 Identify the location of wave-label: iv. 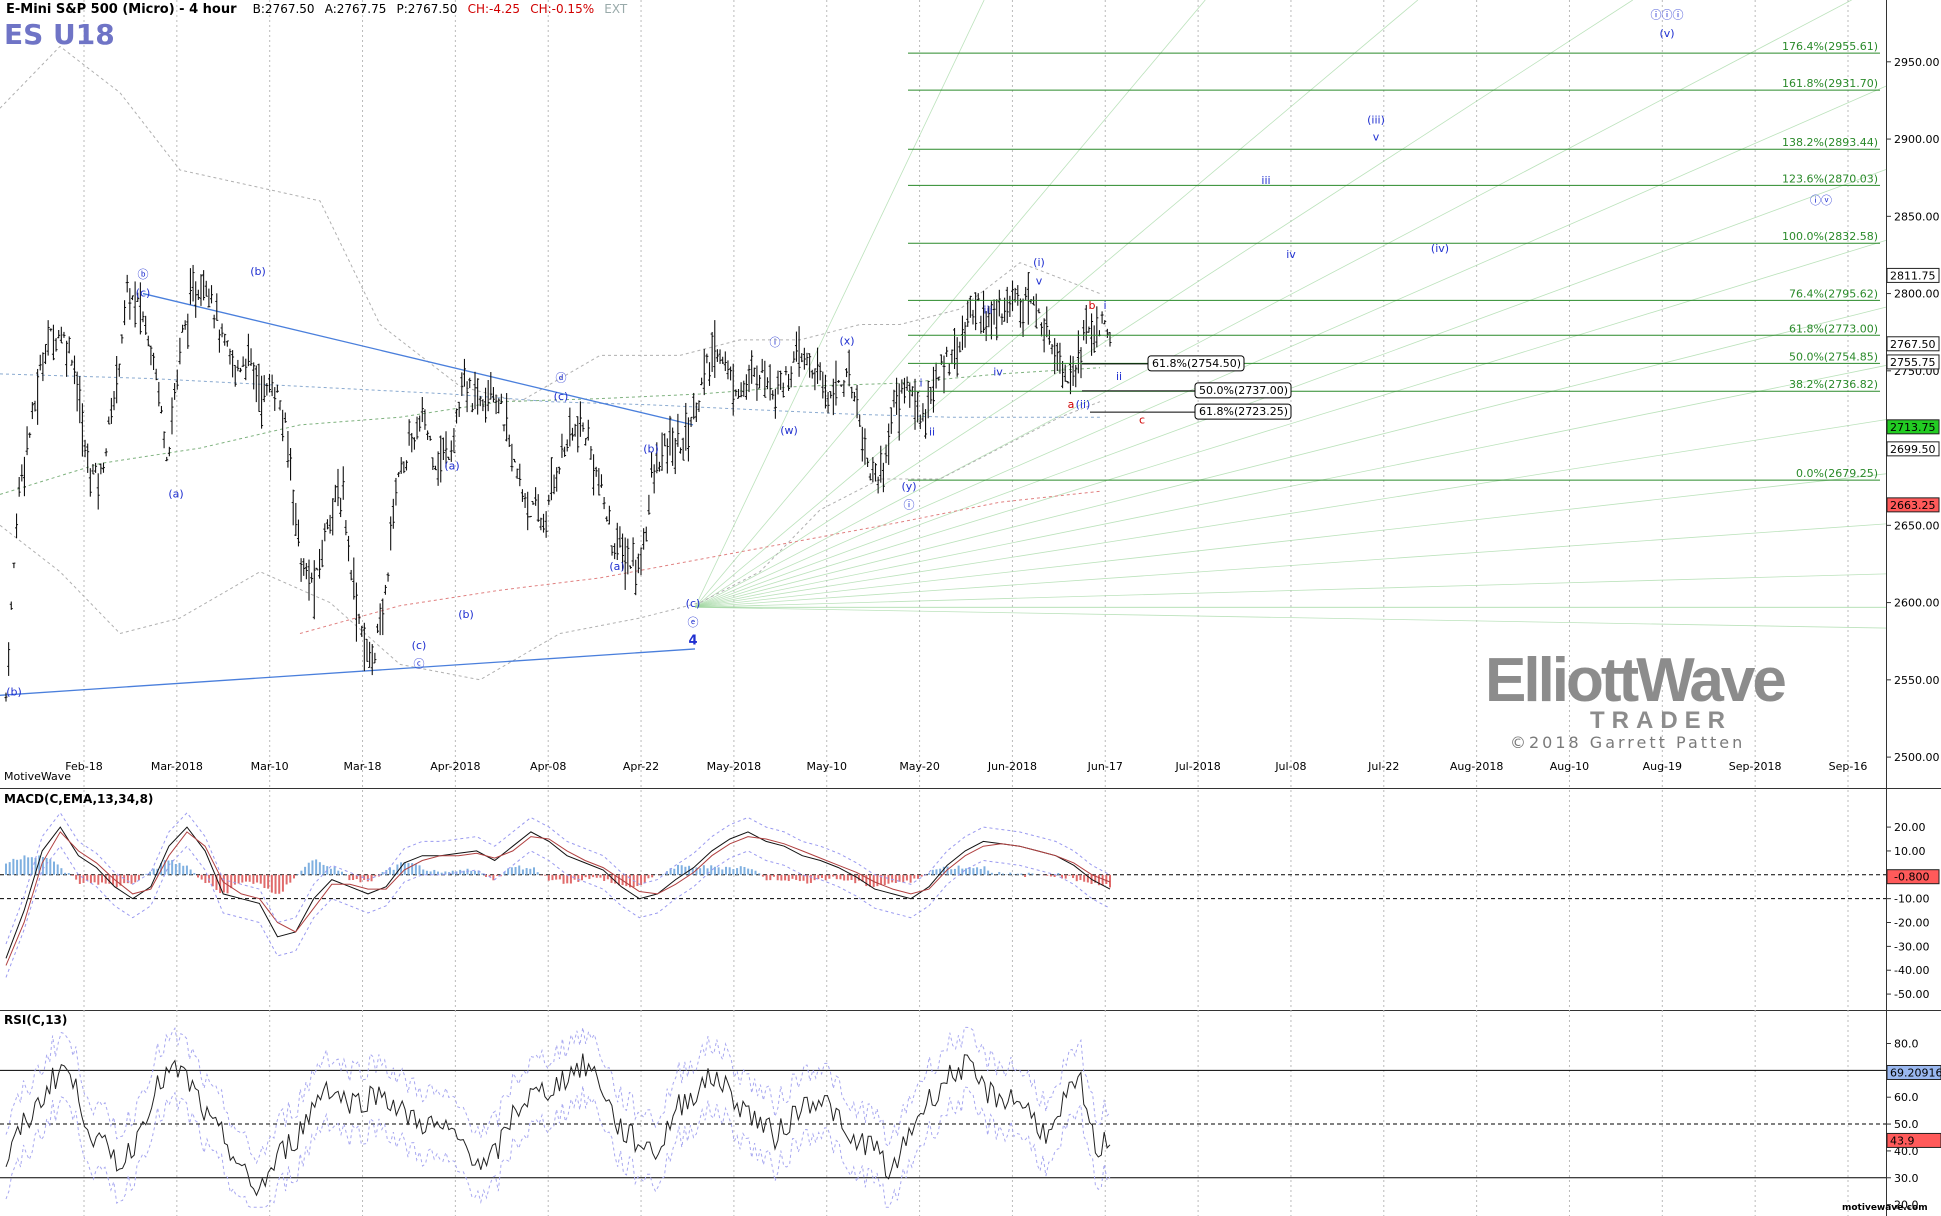
(1291, 254).